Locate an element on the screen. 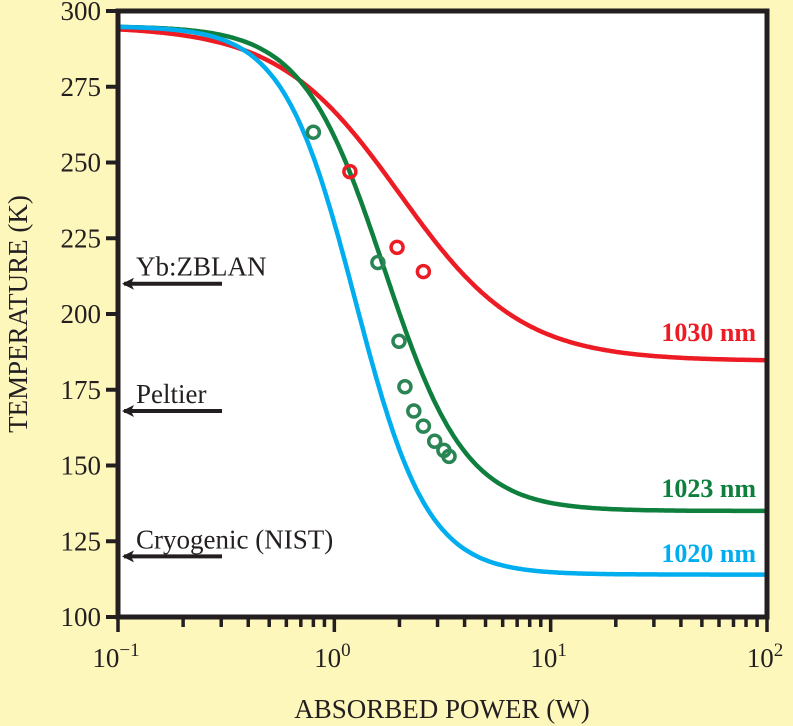 The height and width of the screenshot is (726, 793). y-tick-label: 250 is located at coordinates (81, 163).